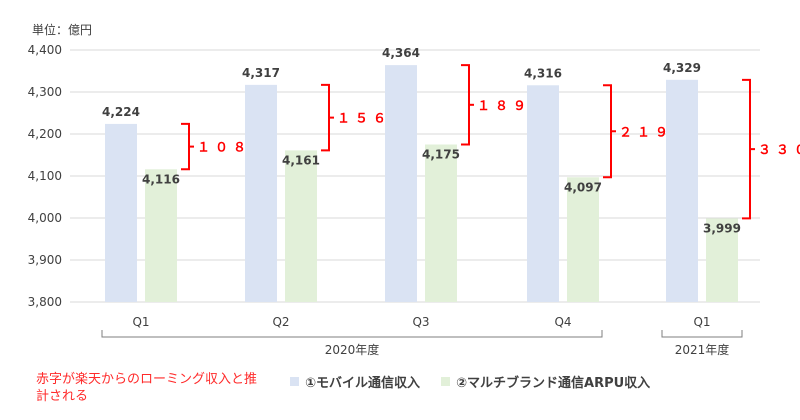  What do you see at coordinates (702, 349) in the screenshot?
I see `group-label: 2021年度` at bounding box center [702, 349].